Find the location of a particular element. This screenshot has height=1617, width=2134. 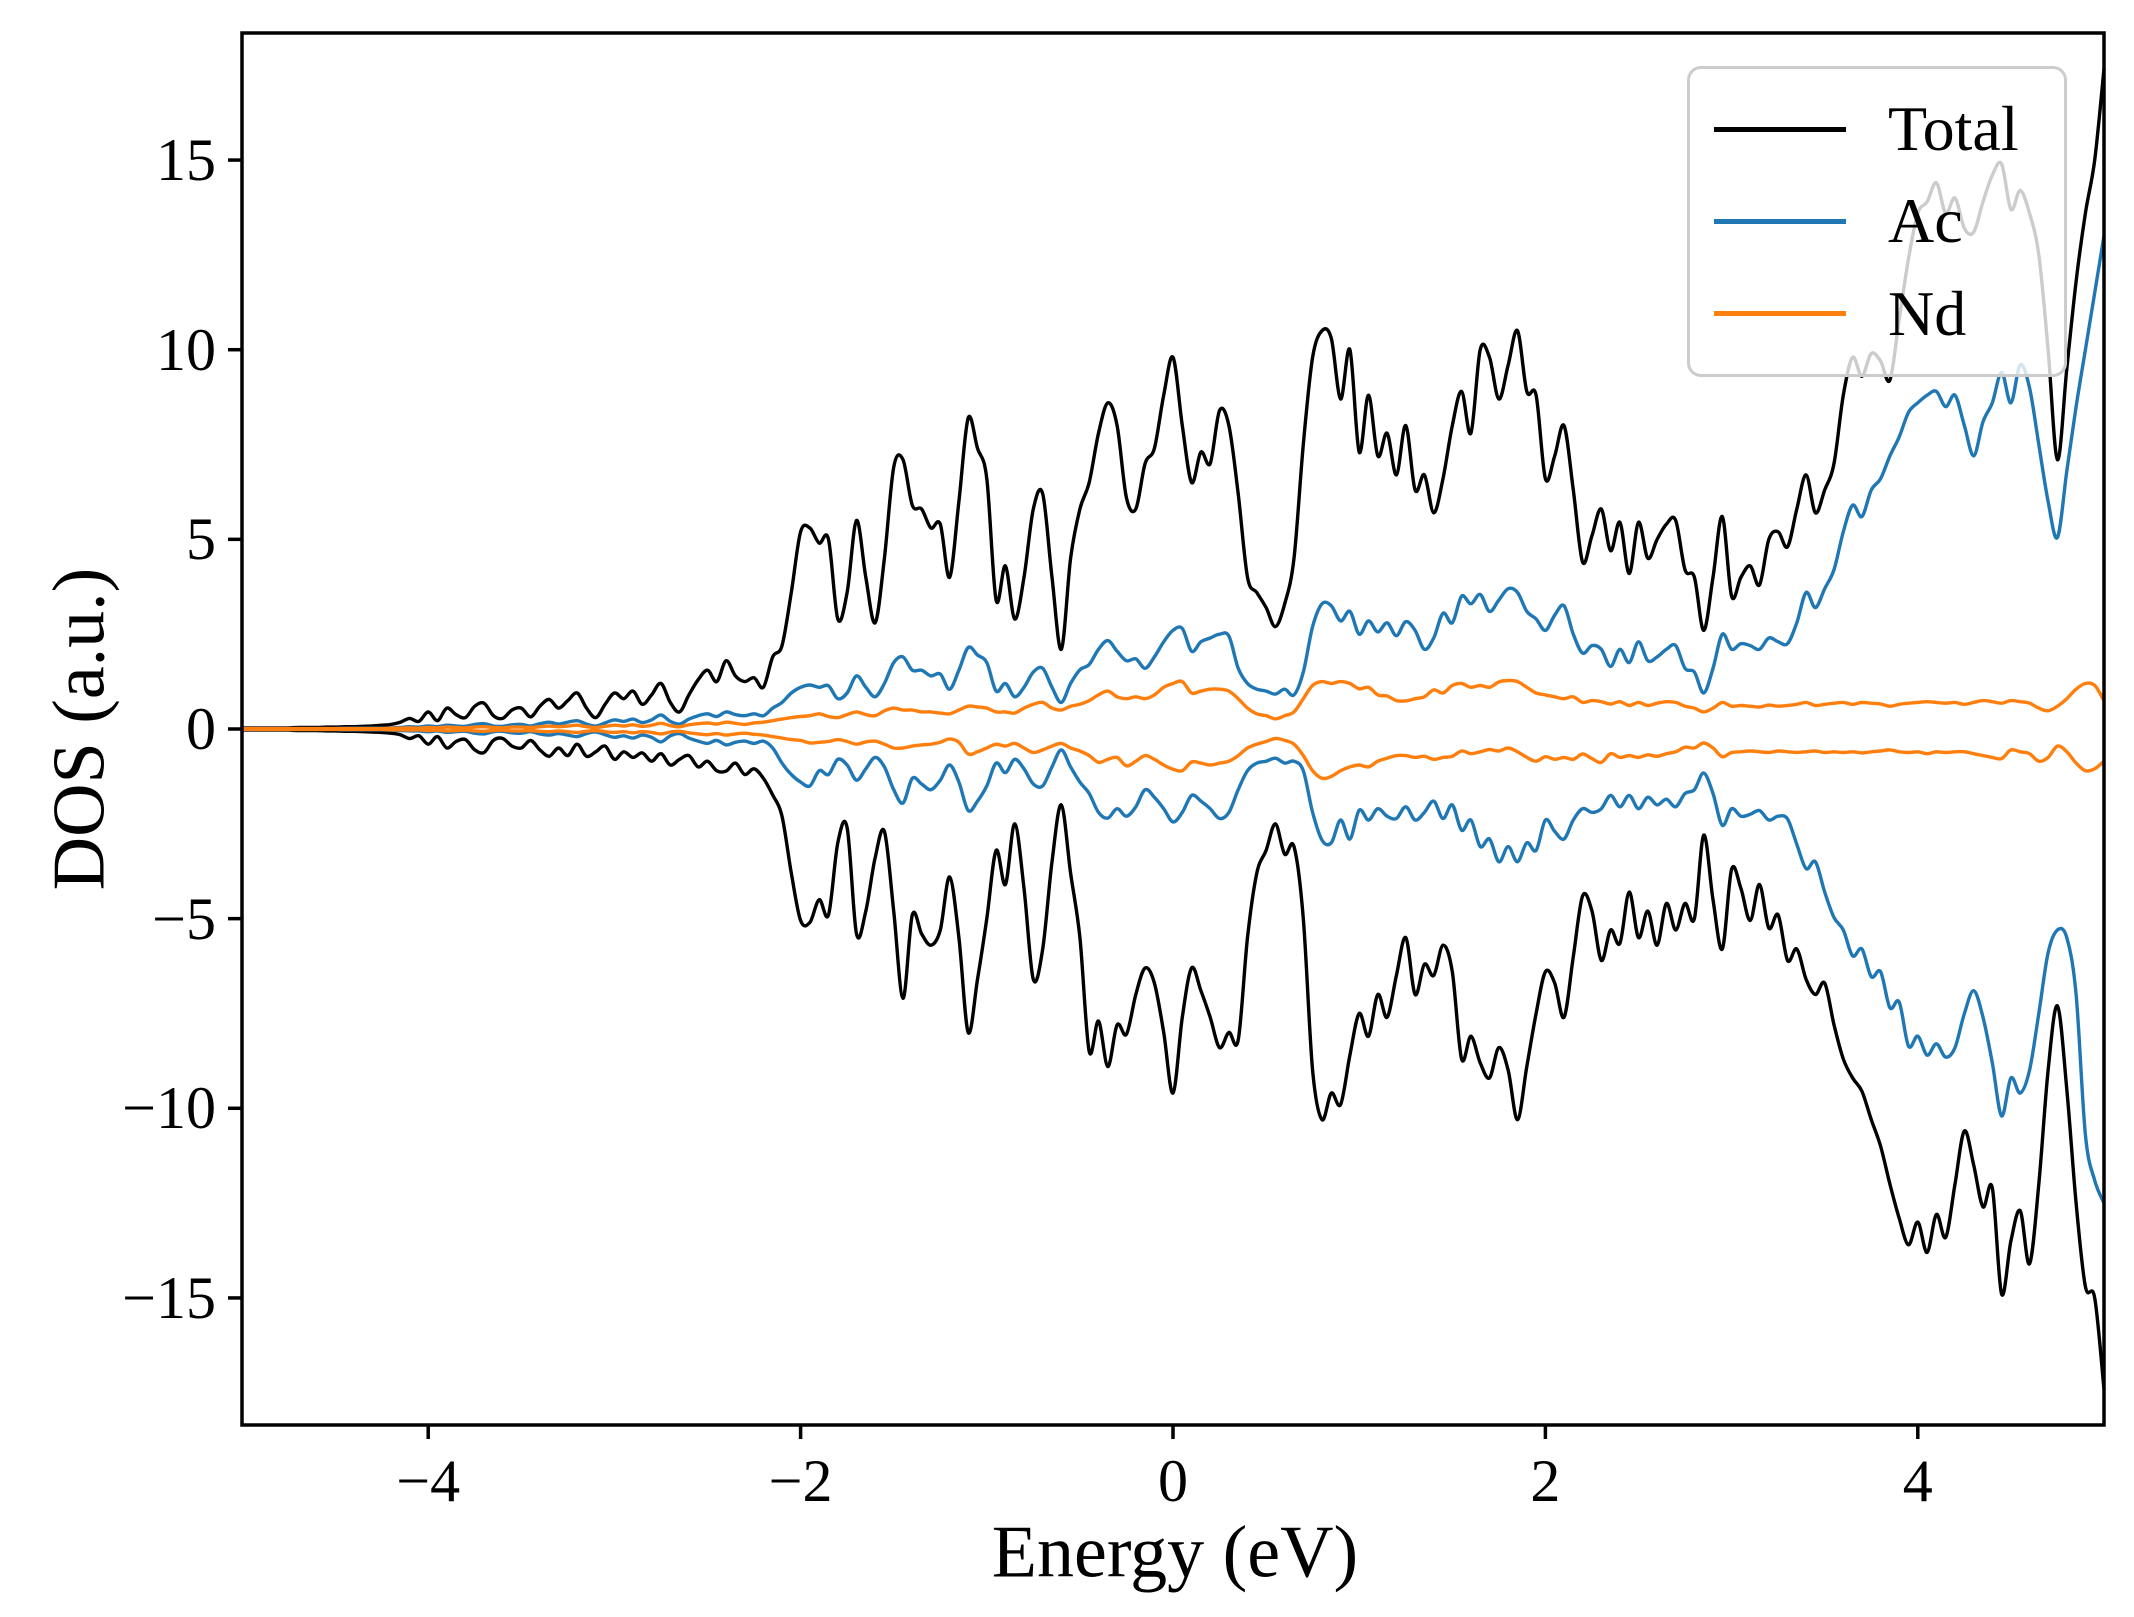

series-nd-spin-up-line is located at coordinates (1173, 704).